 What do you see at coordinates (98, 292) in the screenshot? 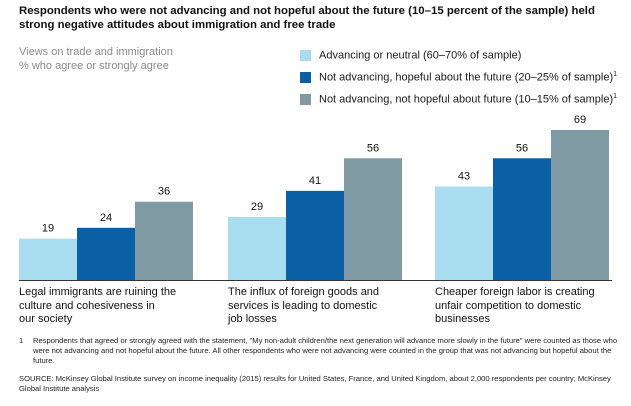
I see `category-label-line: Legal immigrants are ruining the` at bounding box center [98, 292].